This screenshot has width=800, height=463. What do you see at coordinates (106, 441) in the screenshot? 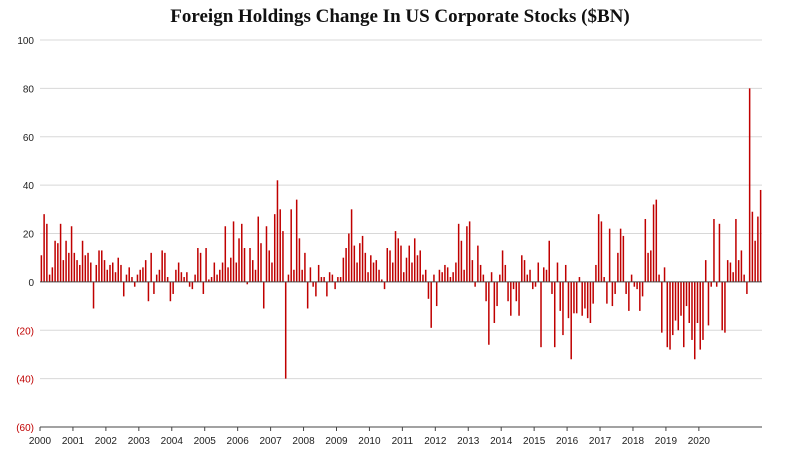
I see `x-tick-label: 2002` at bounding box center [106, 441].